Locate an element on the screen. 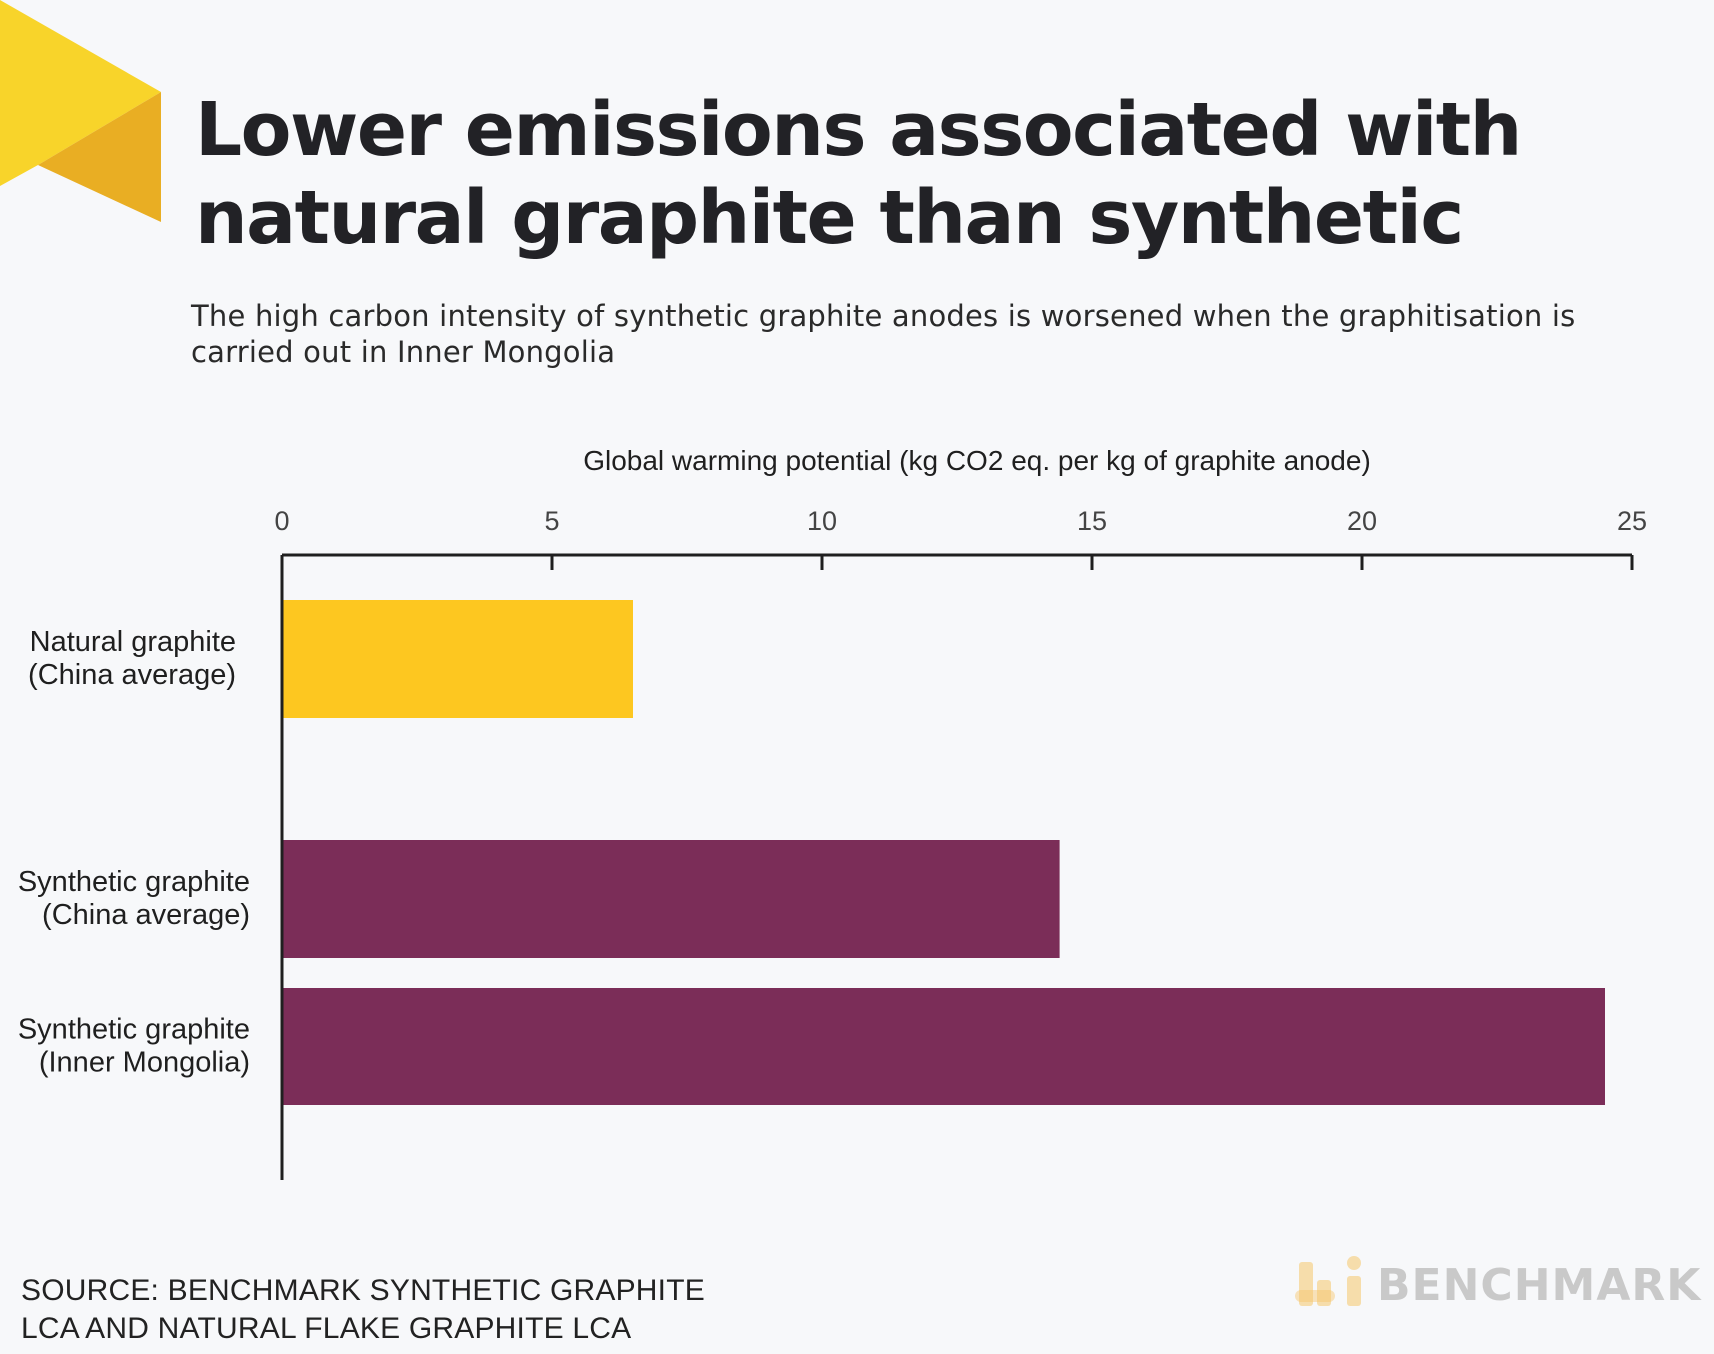  category-label-2-line-2: (China average) is located at coordinates (146, 915).